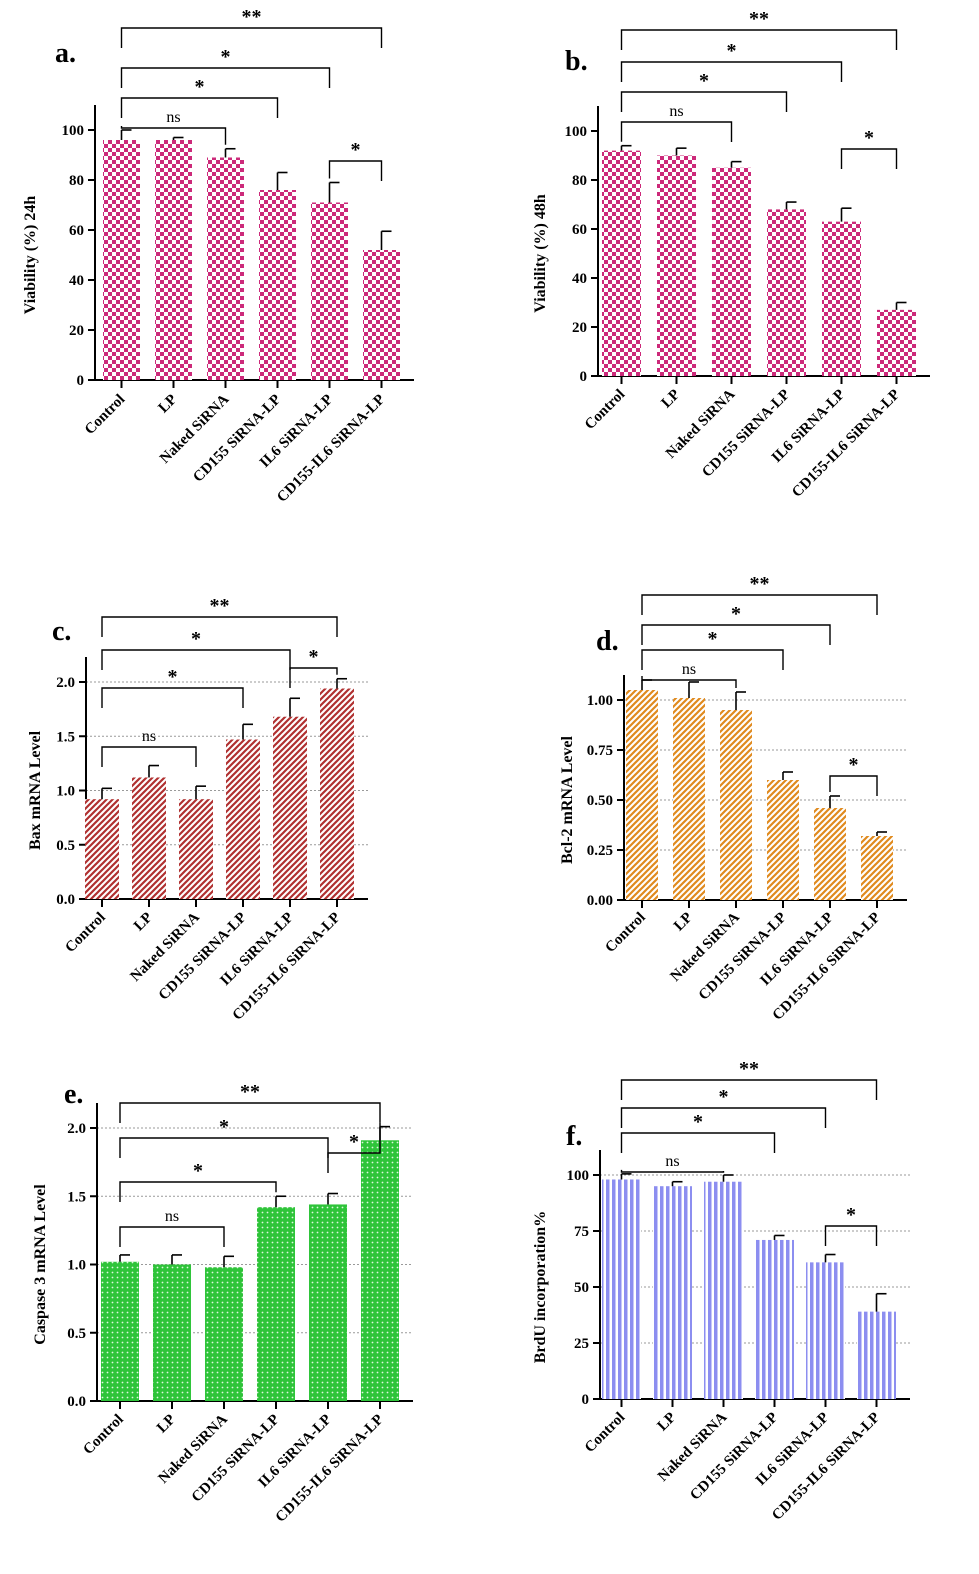 This screenshot has height=1574, width=979. I want to click on y-axis-title: Bax mRNA Level, so click(35, 790).